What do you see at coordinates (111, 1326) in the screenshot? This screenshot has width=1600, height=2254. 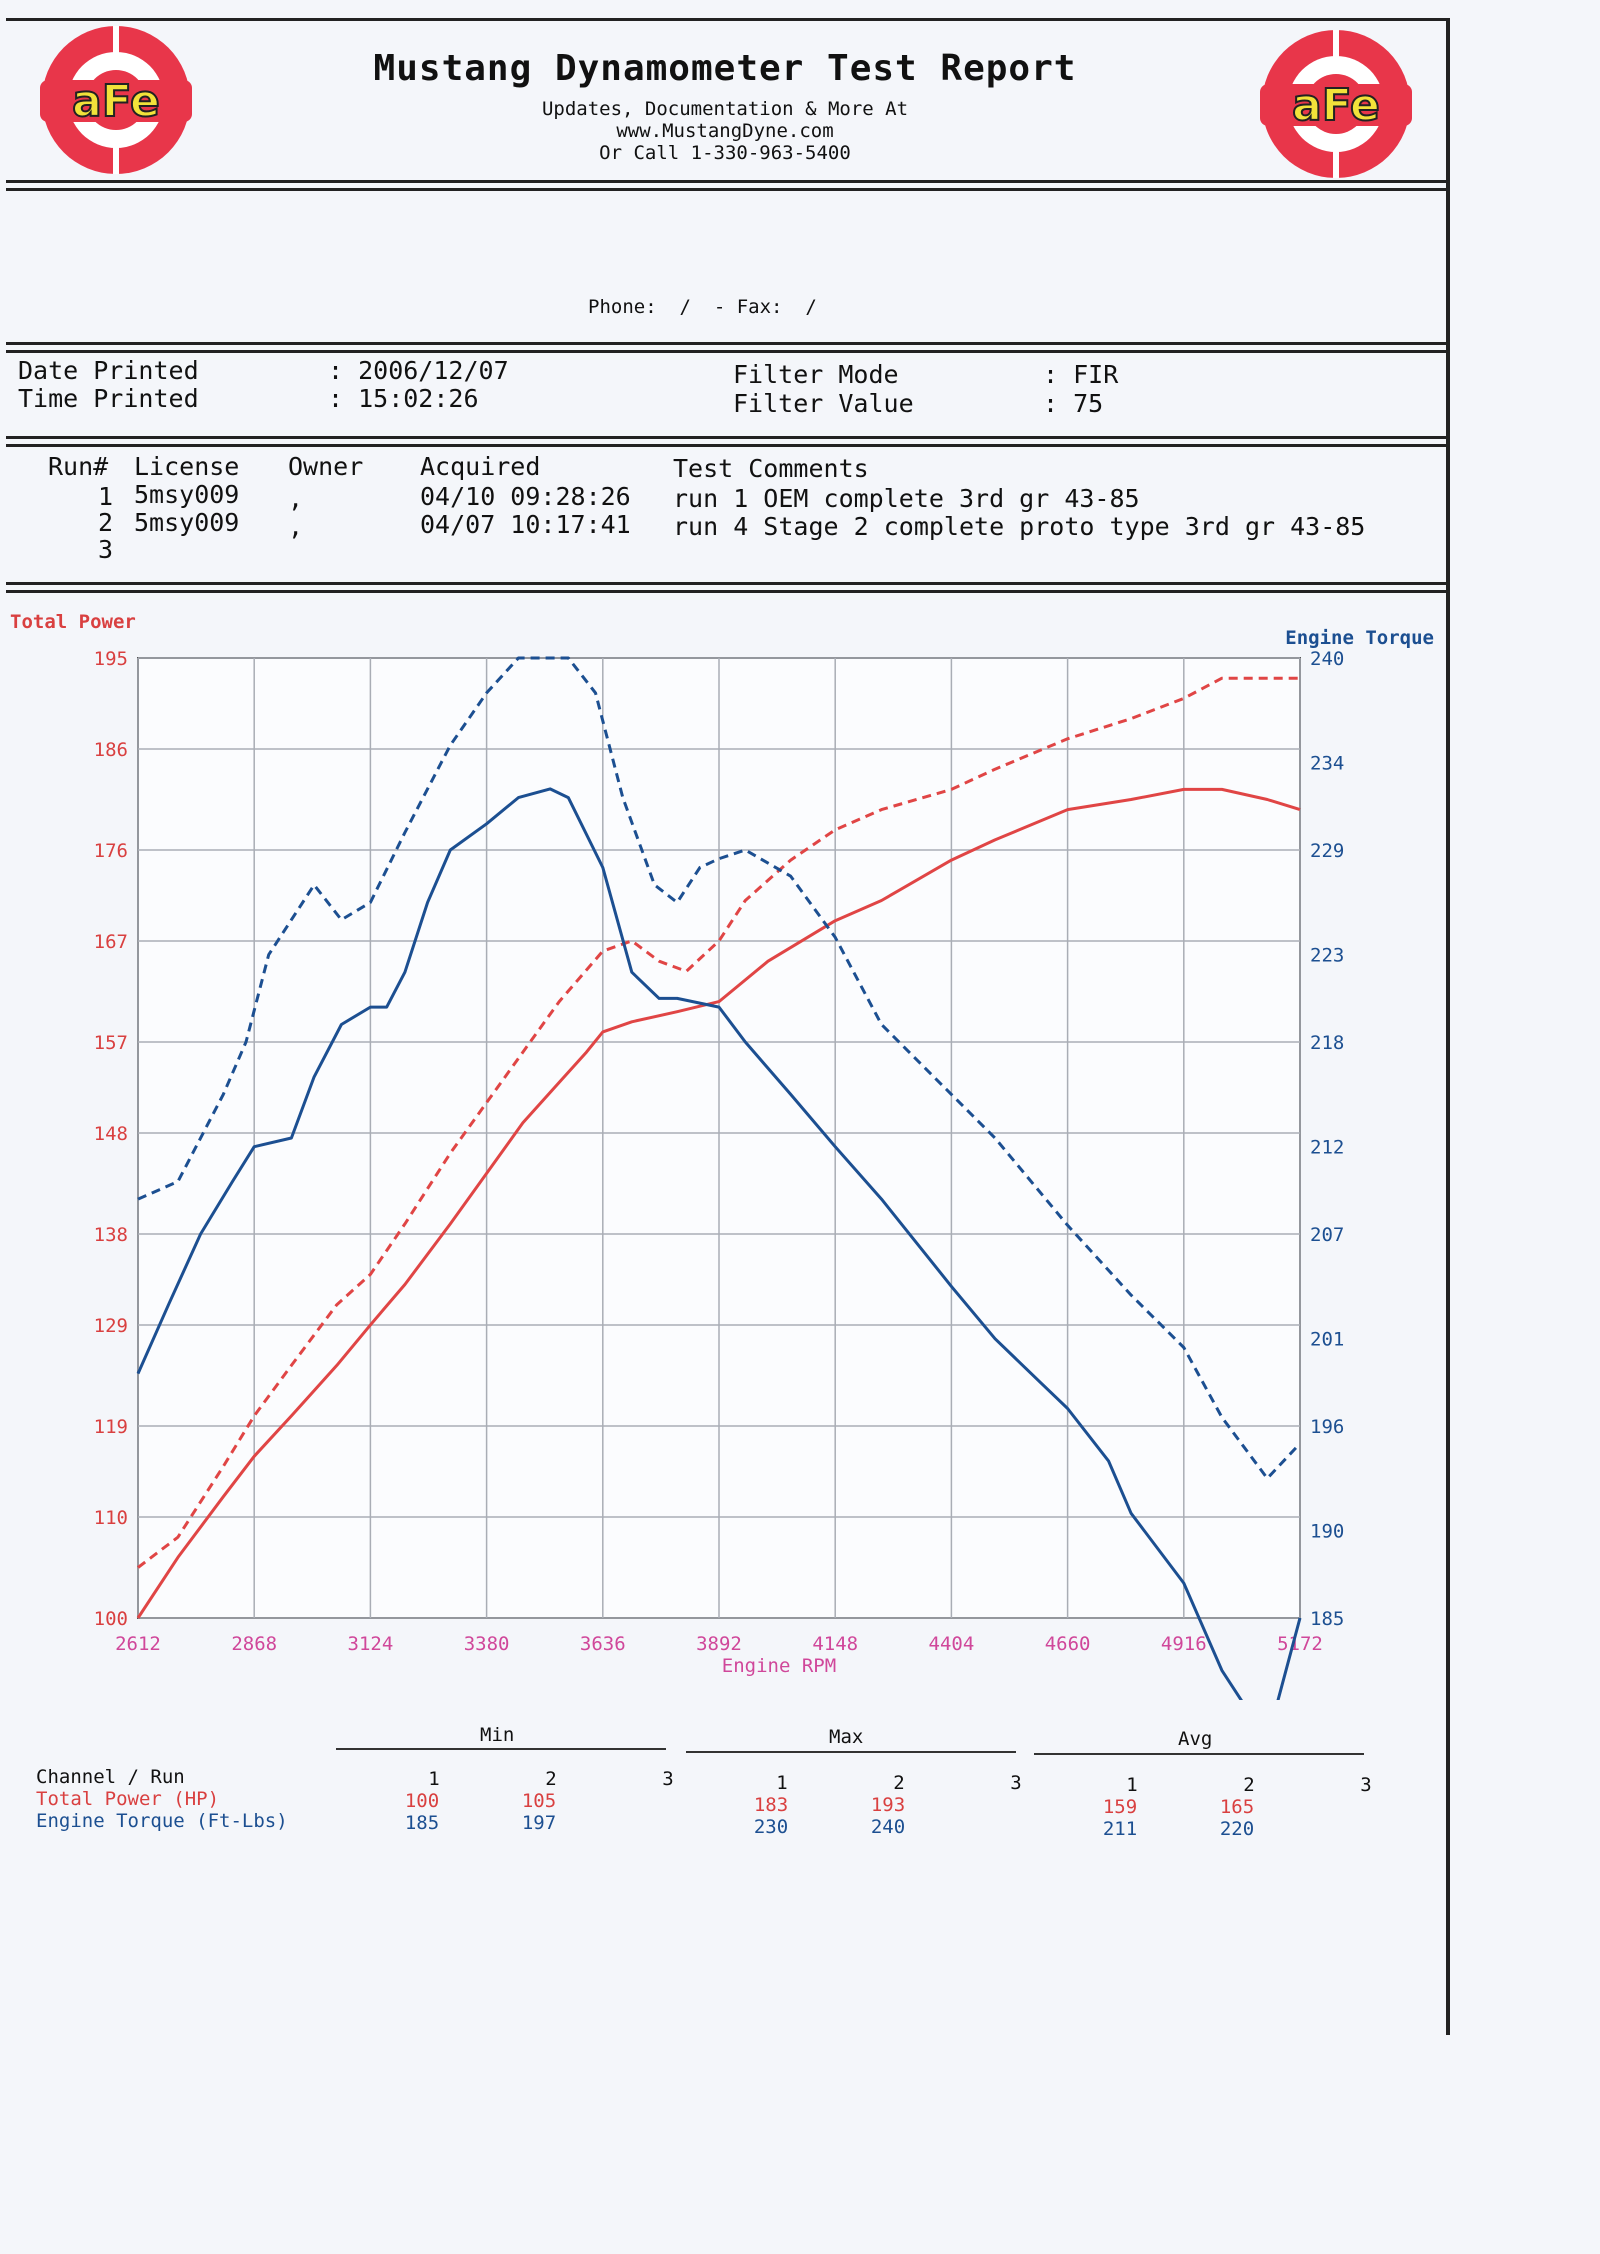 I see `left-tick-label: 129` at bounding box center [111, 1326].